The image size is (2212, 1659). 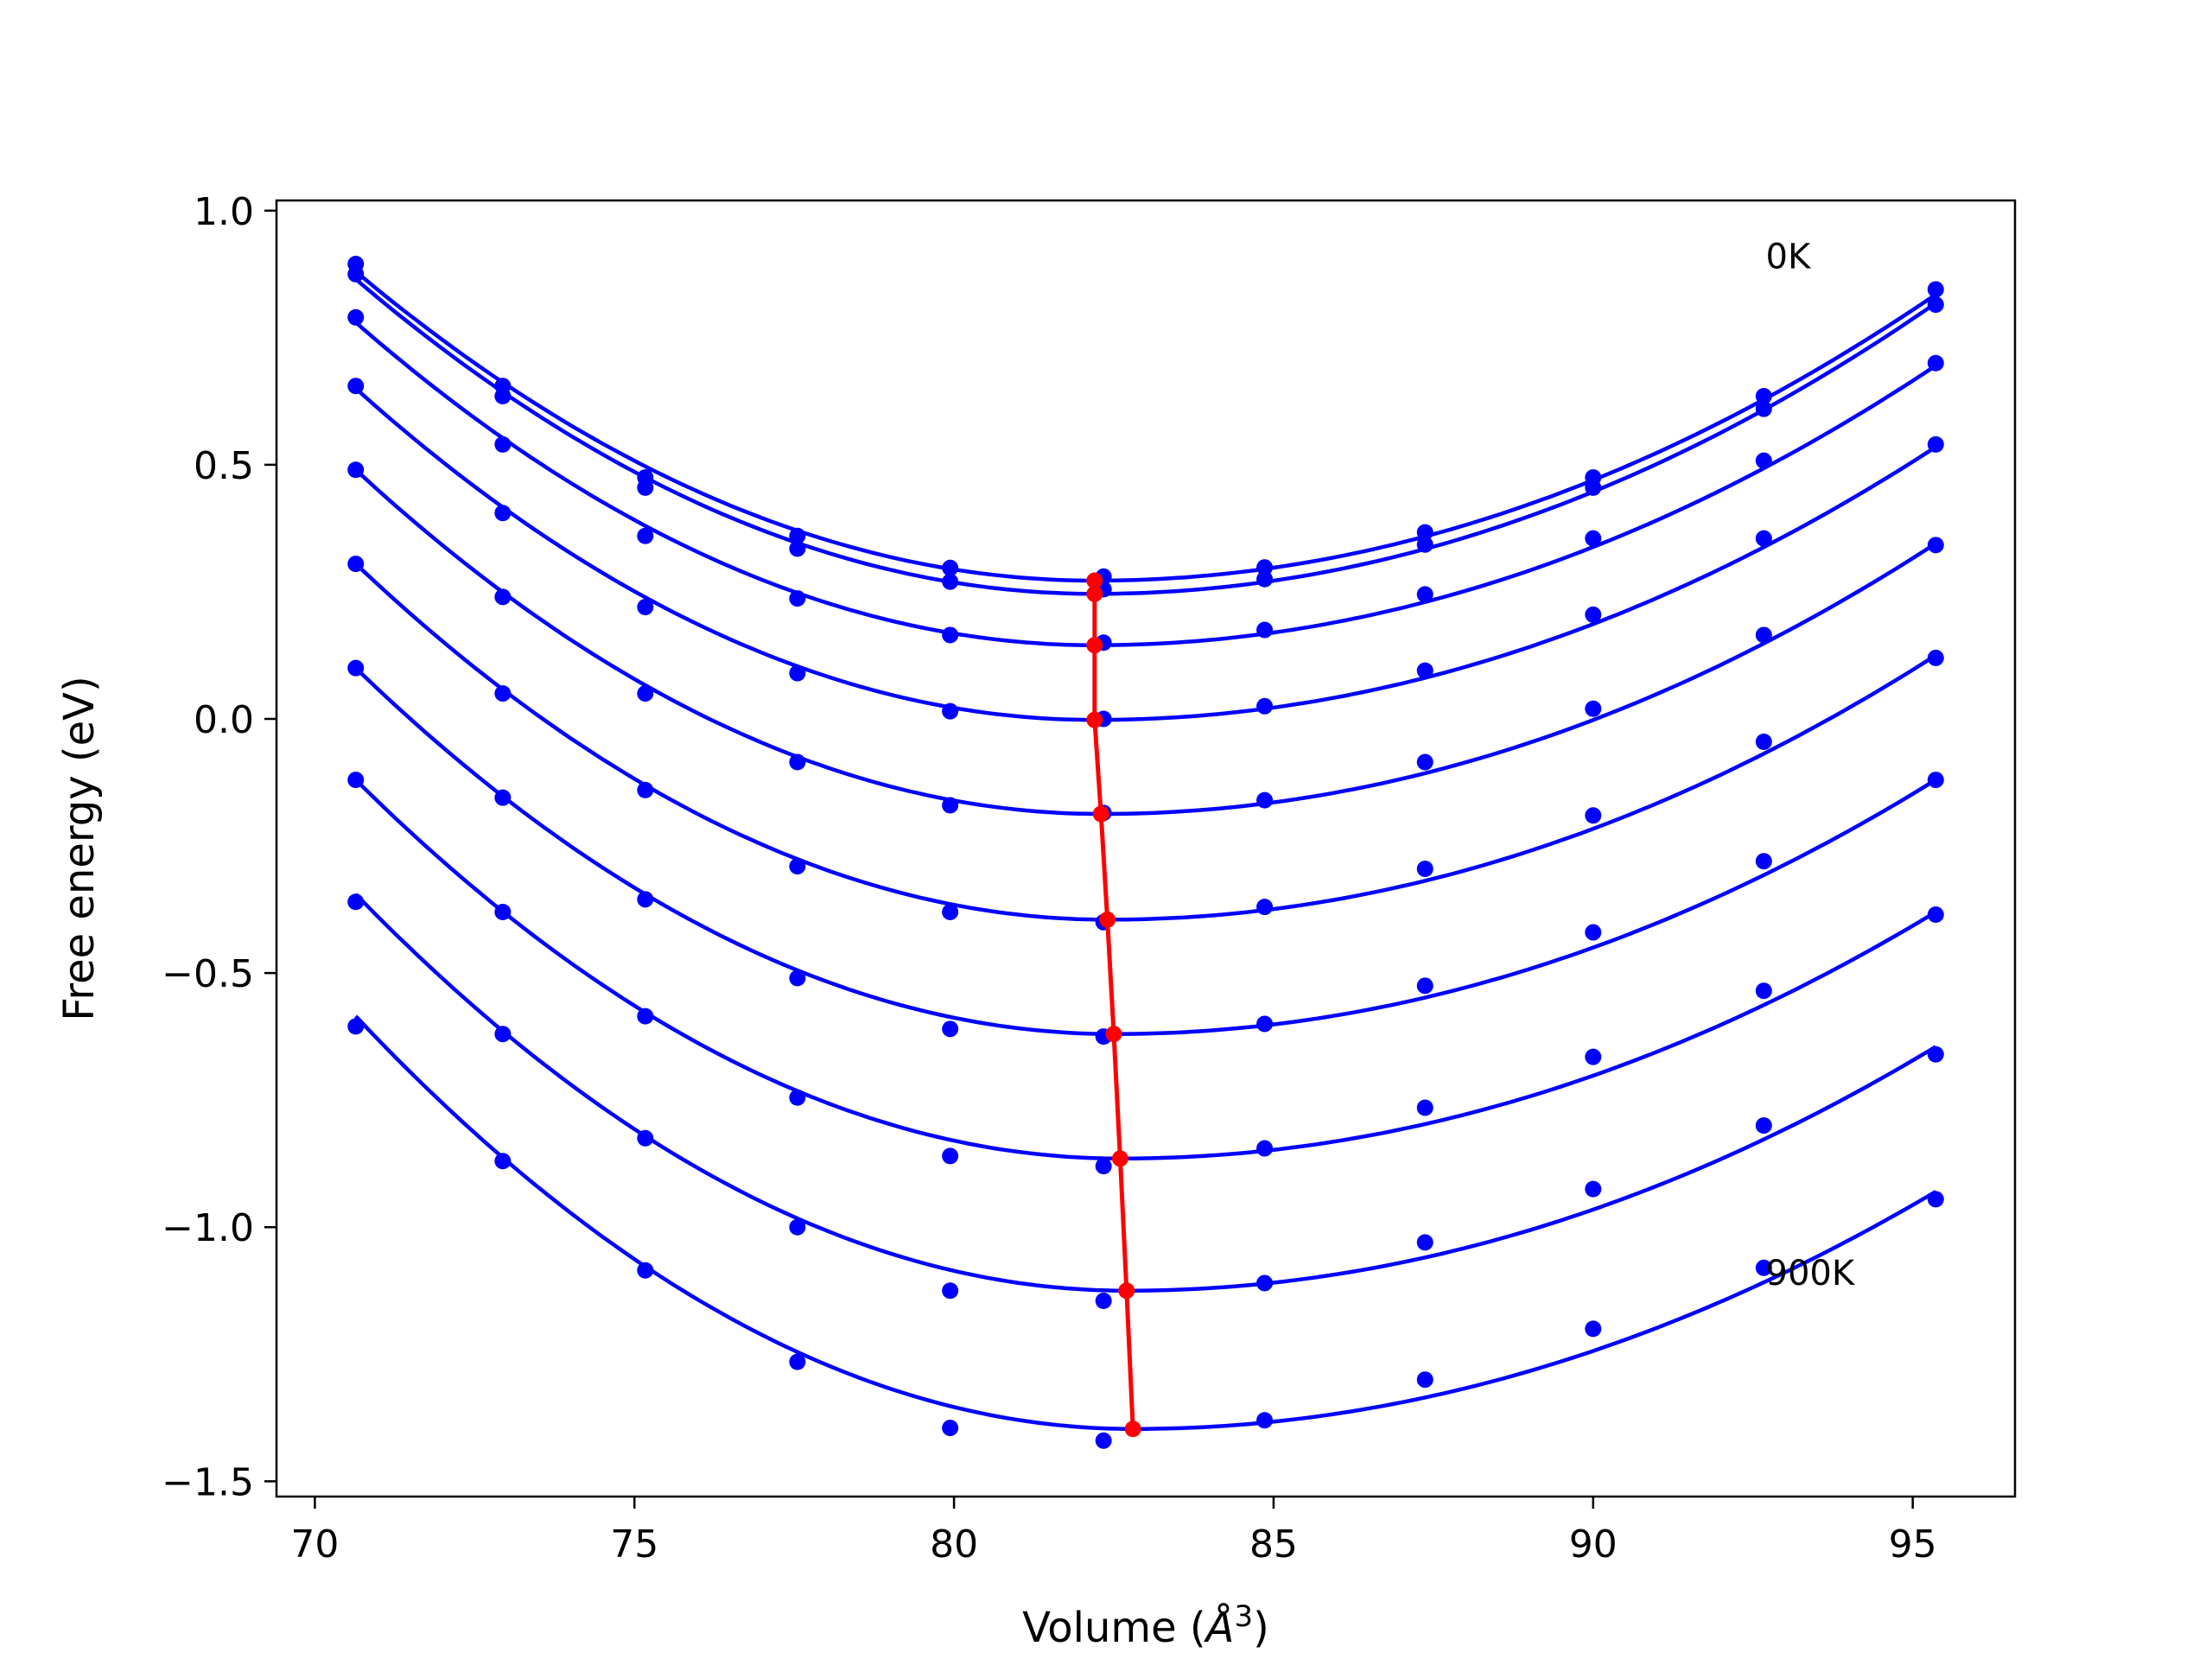 I want to click on x-axis-label: Volume (Å3), so click(x=1145, y=1625).